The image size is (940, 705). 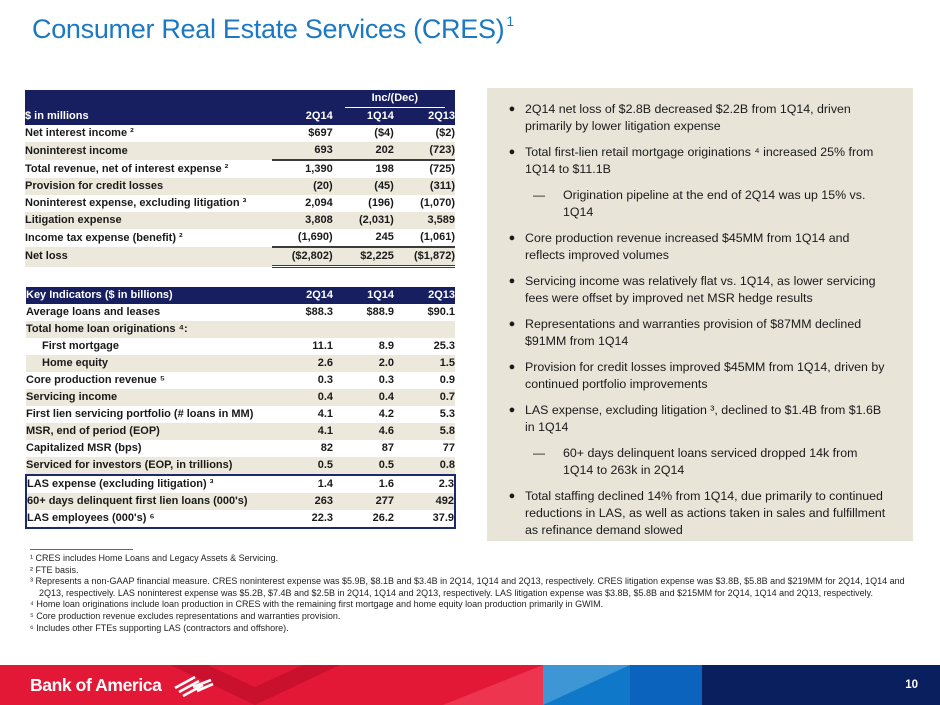 I want to click on row-label: Home equity, so click(x=149, y=363).